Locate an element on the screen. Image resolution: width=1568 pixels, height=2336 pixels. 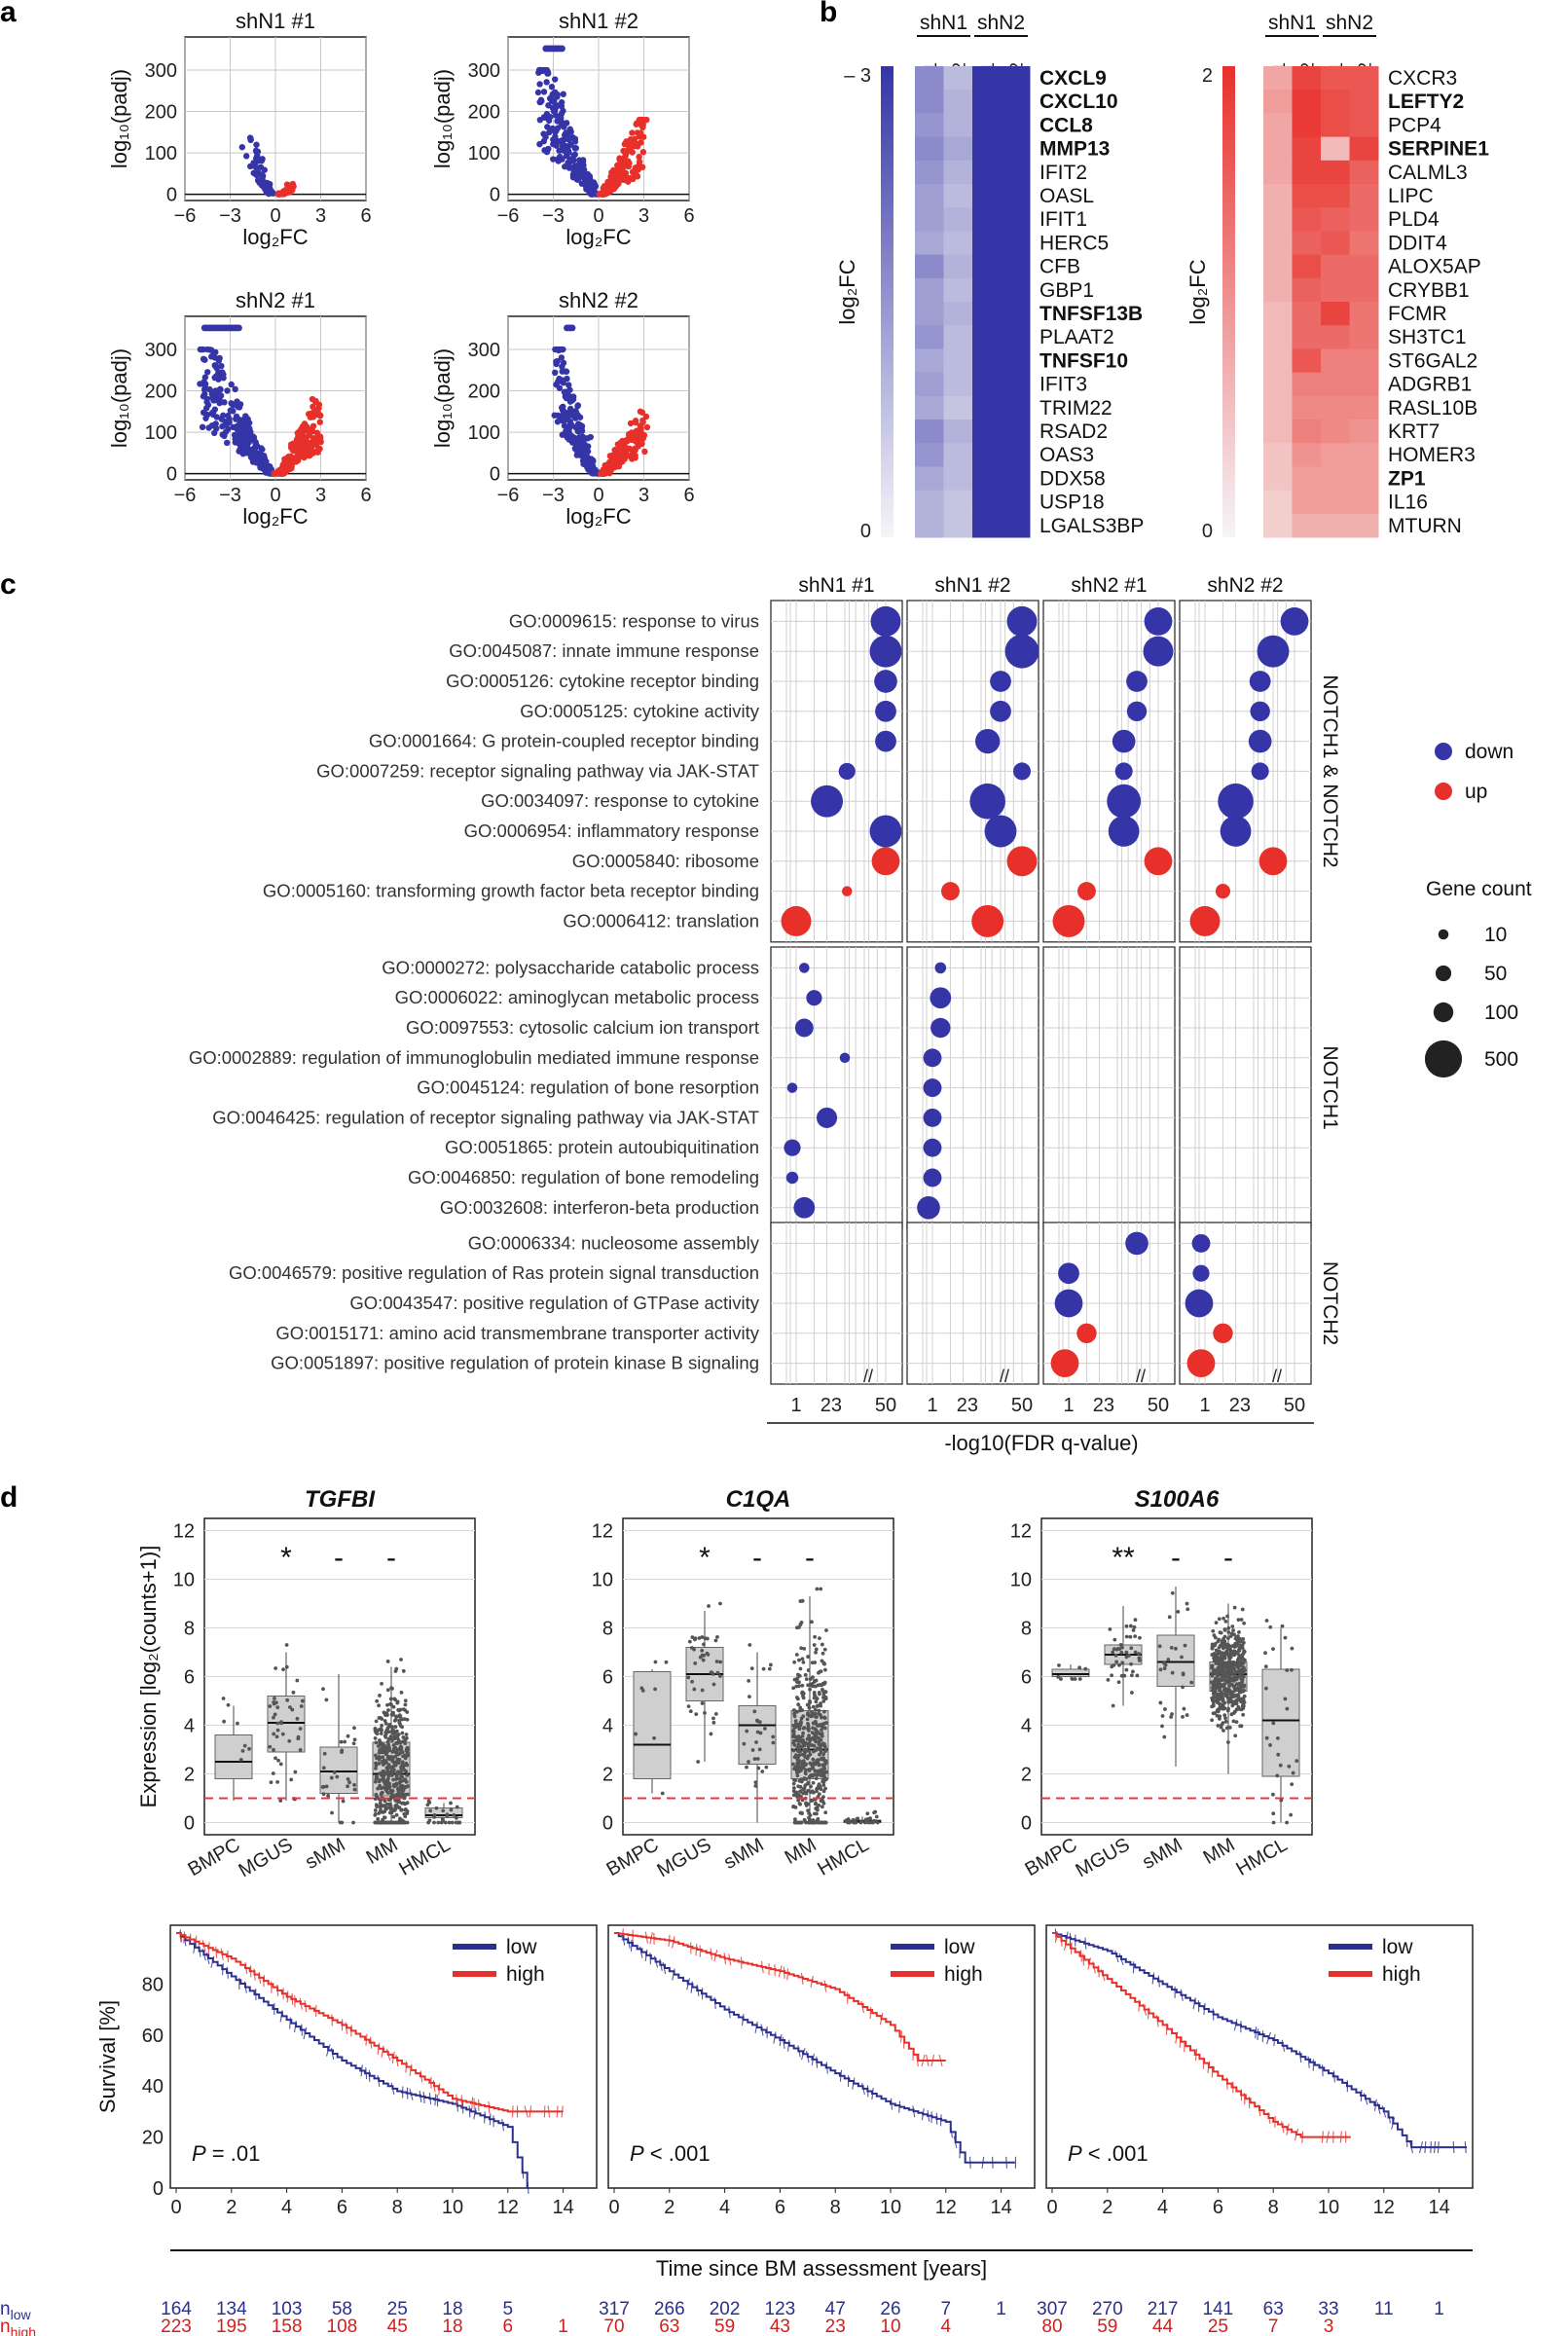
go-xtick: 23 is located at coordinates (1103, 1406).